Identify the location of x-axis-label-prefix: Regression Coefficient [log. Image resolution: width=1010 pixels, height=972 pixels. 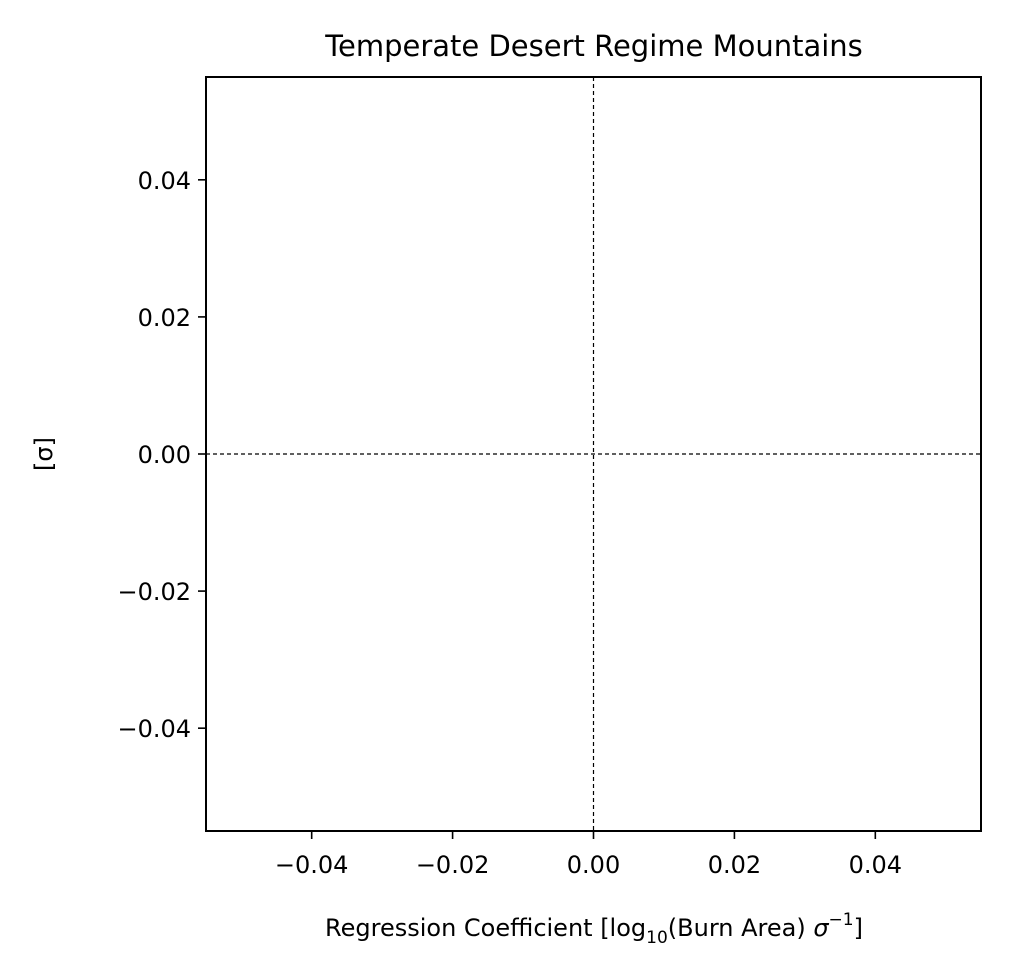
(485, 928).